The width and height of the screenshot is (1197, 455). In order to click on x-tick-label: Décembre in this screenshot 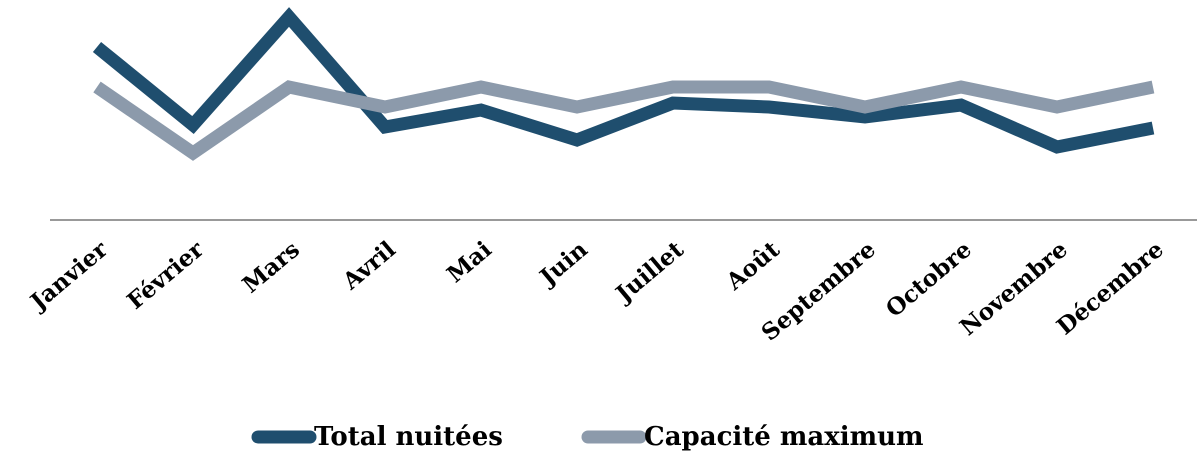, I will do `click(1110, 288)`.